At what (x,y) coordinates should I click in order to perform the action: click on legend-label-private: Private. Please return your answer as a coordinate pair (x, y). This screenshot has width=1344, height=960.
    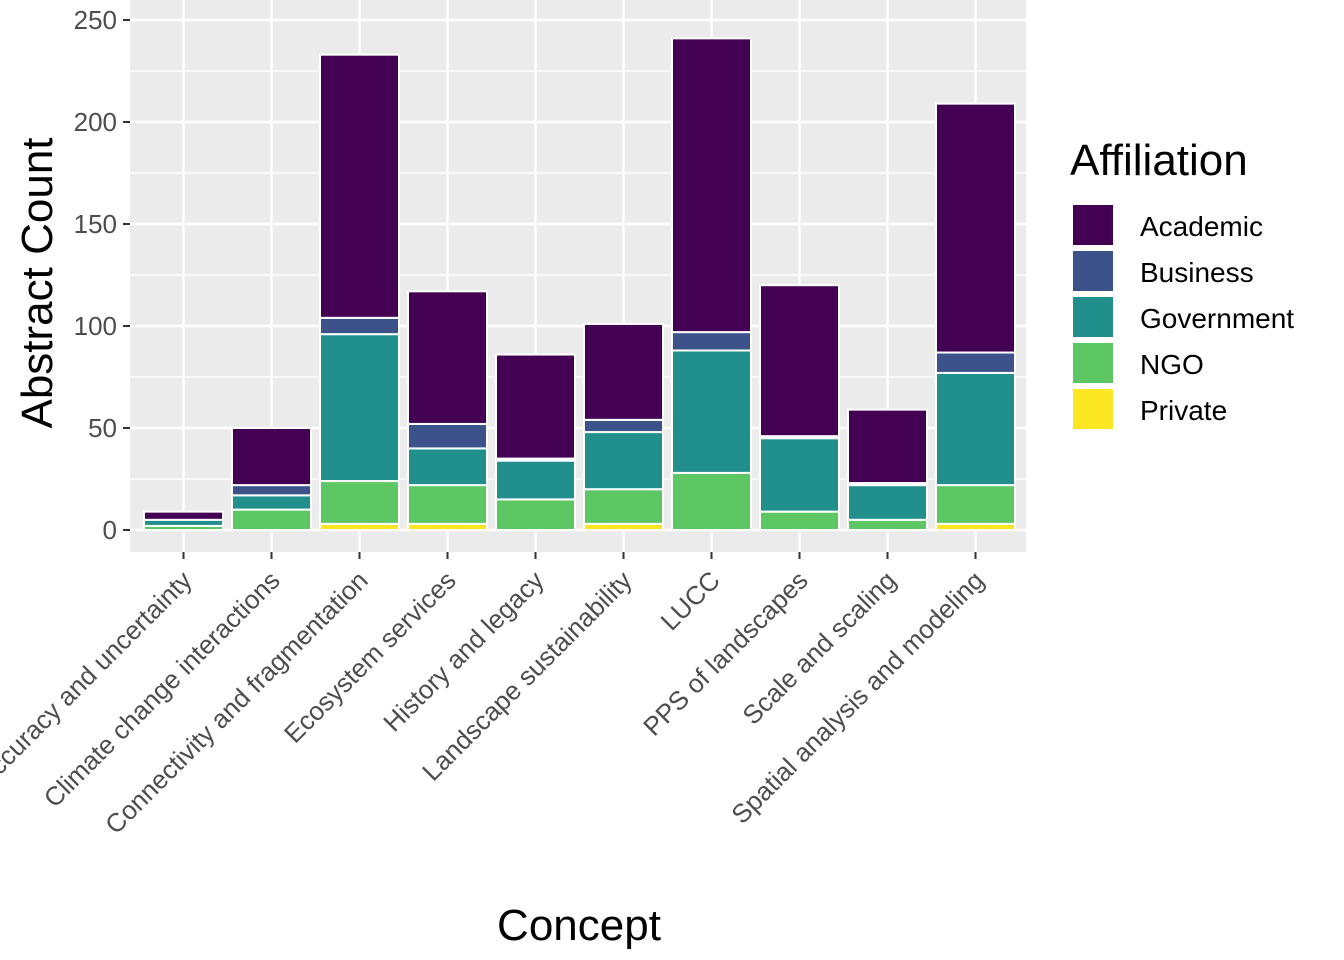
    Looking at the image, I should click on (1183, 410).